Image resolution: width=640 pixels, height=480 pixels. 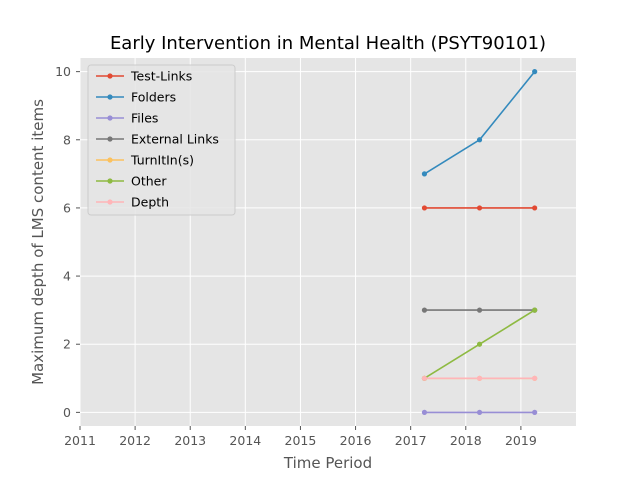 I want to click on legend-item: Other, so click(x=131, y=181).